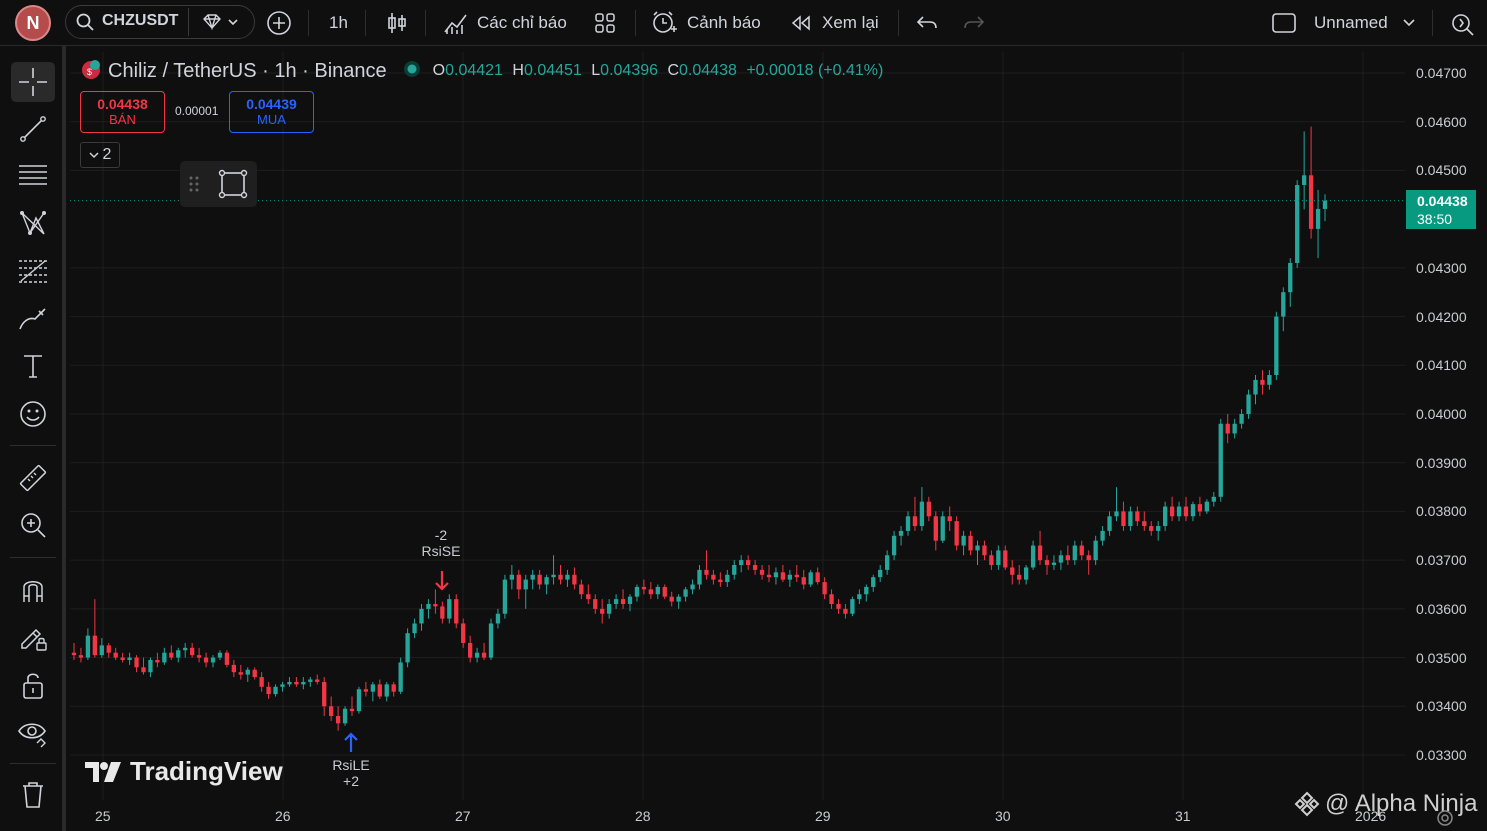 The width and height of the screenshot is (1487, 831). Describe the element at coordinates (706, 23) in the screenshot. I see `alert-button: Cảnh báo` at that location.